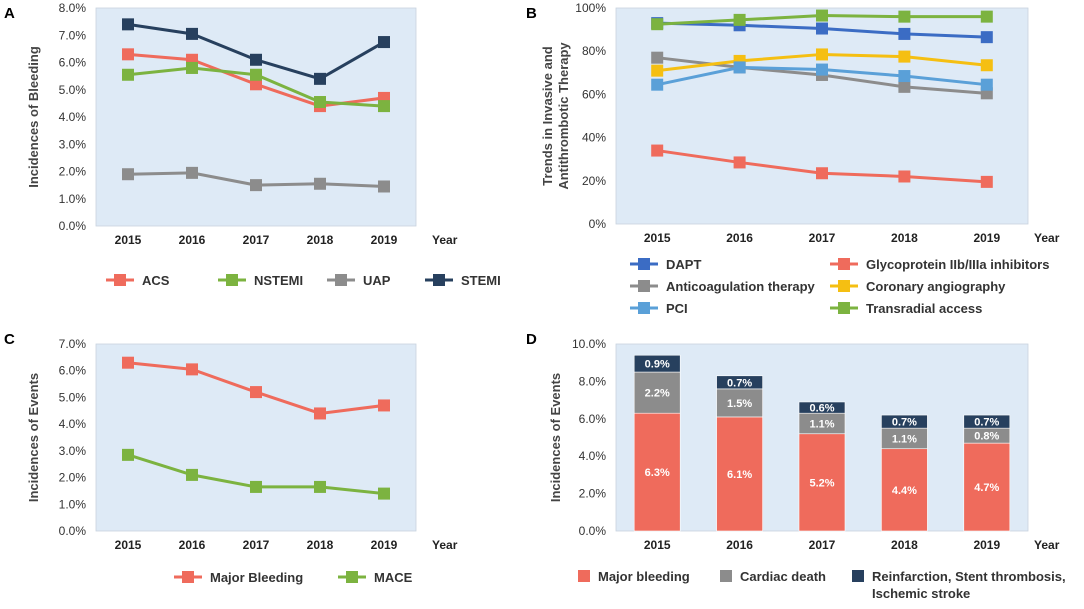  What do you see at coordinates (644, 576) in the screenshot?
I see `legend-label: Major bleeding` at bounding box center [644, 576].